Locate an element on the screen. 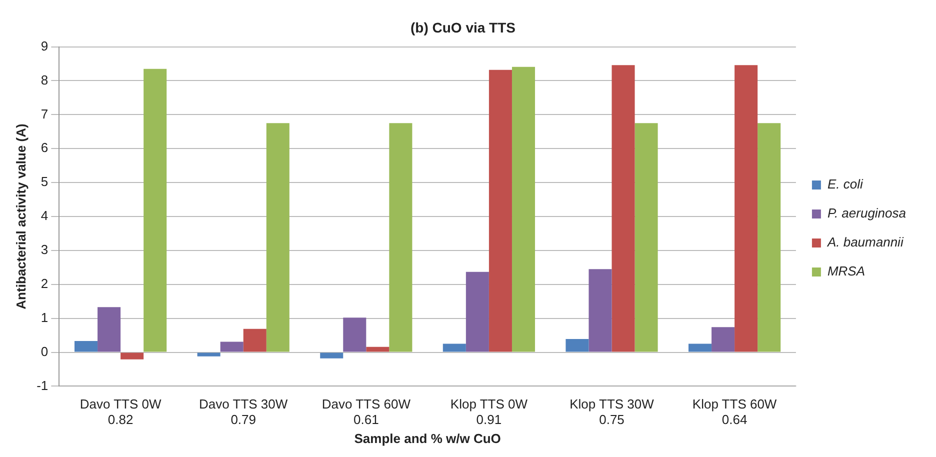 Image resolution: width=936 pixels, height=457 pixels. y-tick-label: 7 is located at coordinates (44, 114).